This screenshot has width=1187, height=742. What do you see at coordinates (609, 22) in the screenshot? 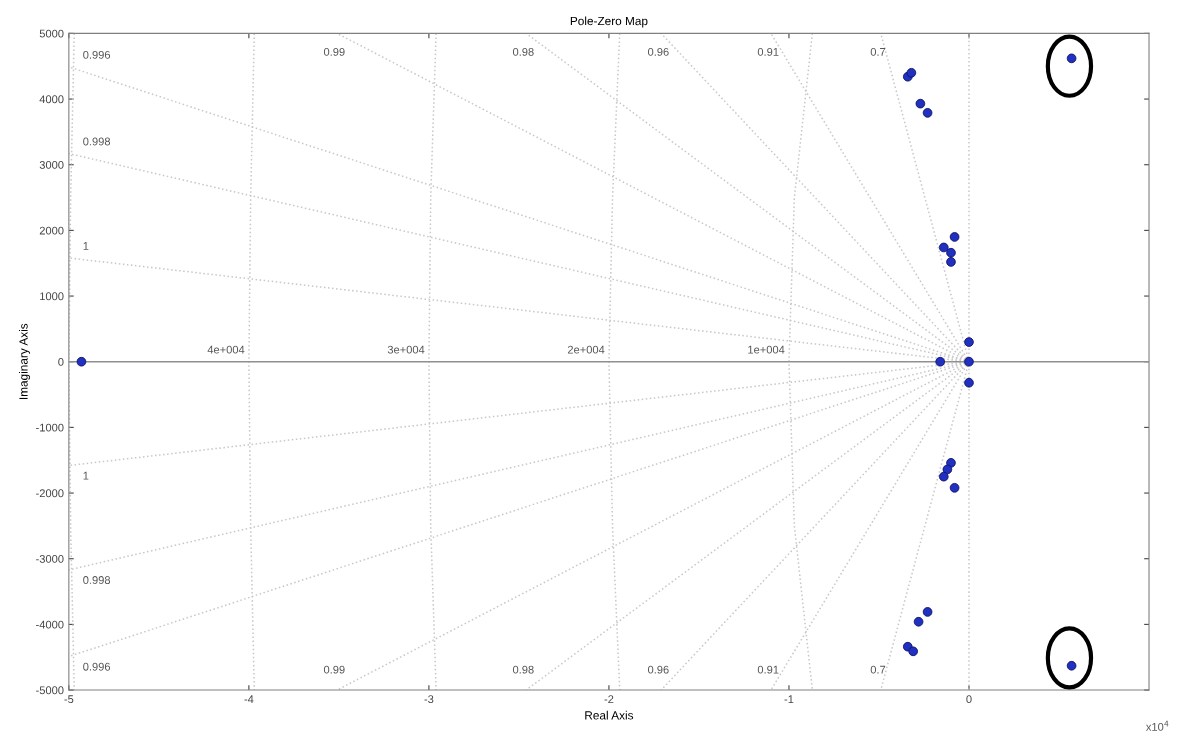
I see `chart-title: Pole-Zero Map` at bounding box center [609, 22].